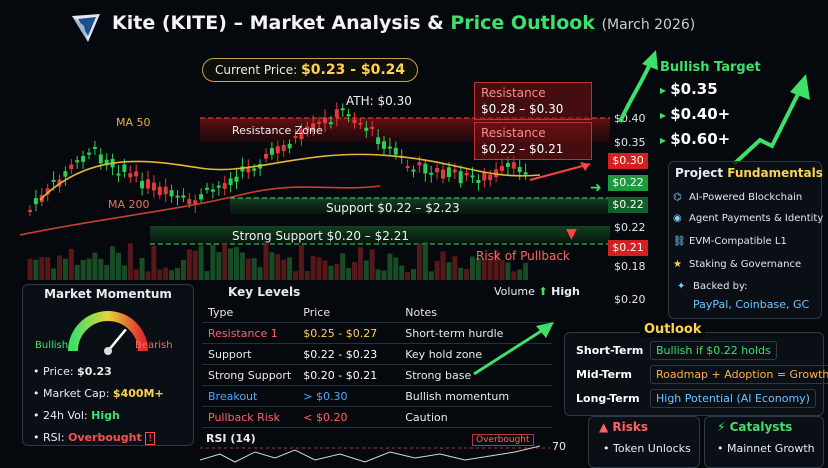 This screenshot has width=828, height=468. I want to click on strong-support-label: Strong Support $0.20 – $2.21, so click(320, 236).